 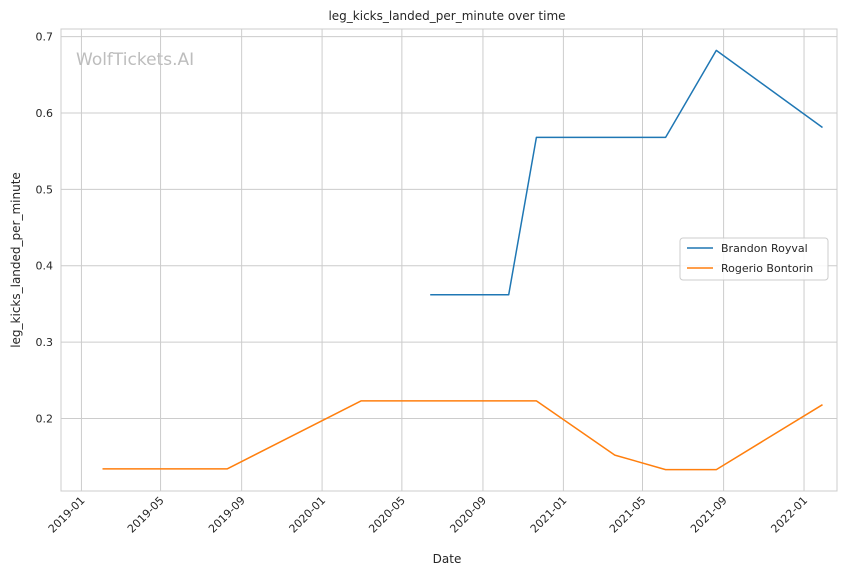 I want to click on x-tick-label: 2020-05, so click(x=387, y=515).